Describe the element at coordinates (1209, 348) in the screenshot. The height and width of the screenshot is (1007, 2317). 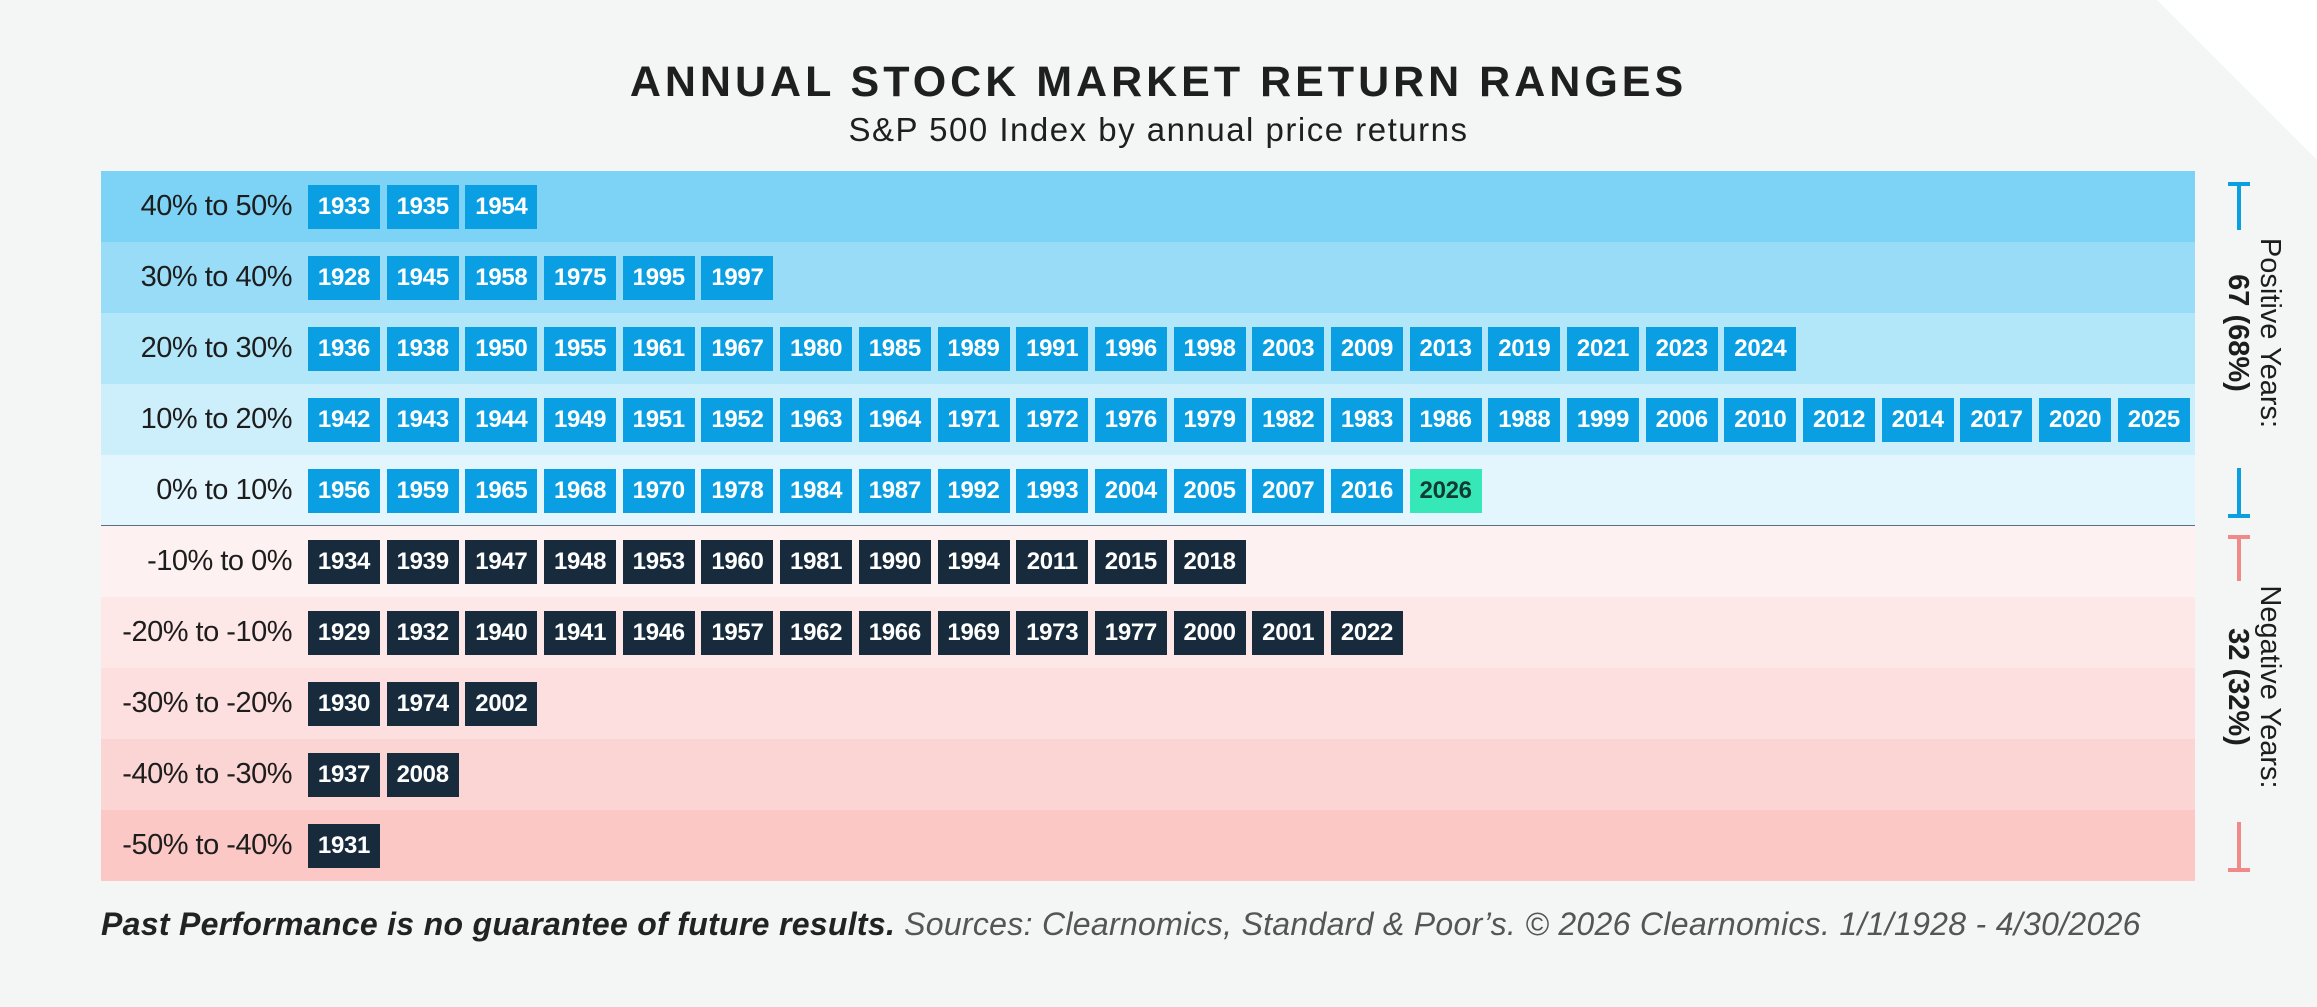
I see `year-chip: 1998` at that location.